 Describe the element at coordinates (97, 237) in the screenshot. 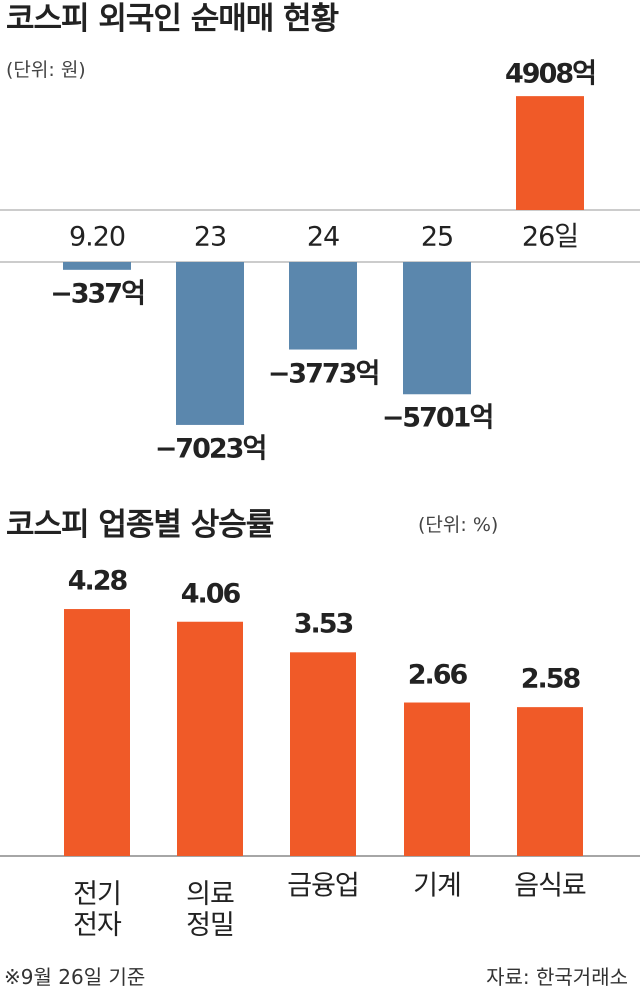

I see `x-tick-label: 9.20` at that location.